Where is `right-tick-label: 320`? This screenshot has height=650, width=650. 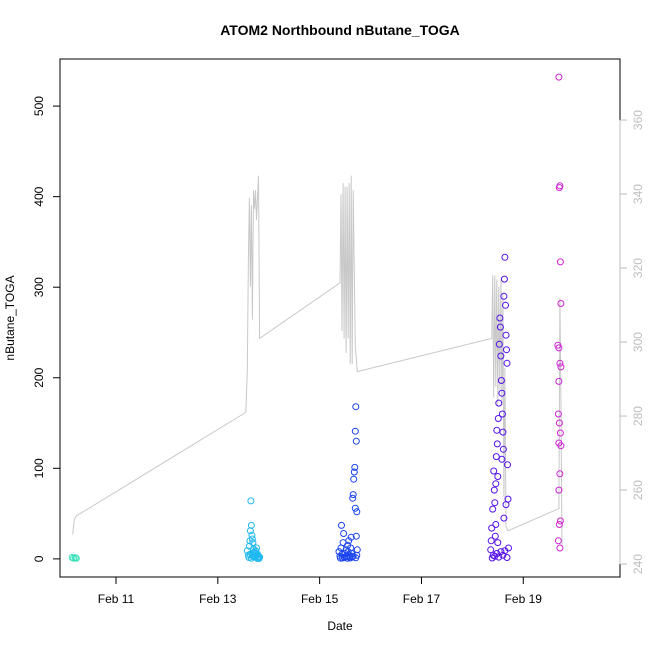 right-tick-label: 320 is located at coordinates (638, 268).